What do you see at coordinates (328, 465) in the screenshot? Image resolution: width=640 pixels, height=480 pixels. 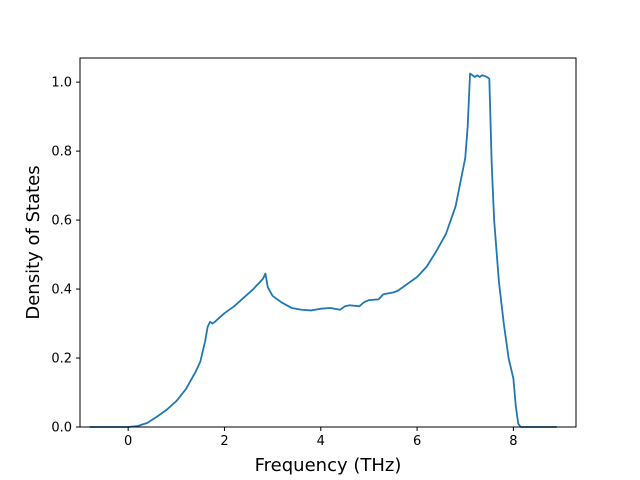 I see `x-axis-label: Frequency (THz)` at bounding box center [328, 465].